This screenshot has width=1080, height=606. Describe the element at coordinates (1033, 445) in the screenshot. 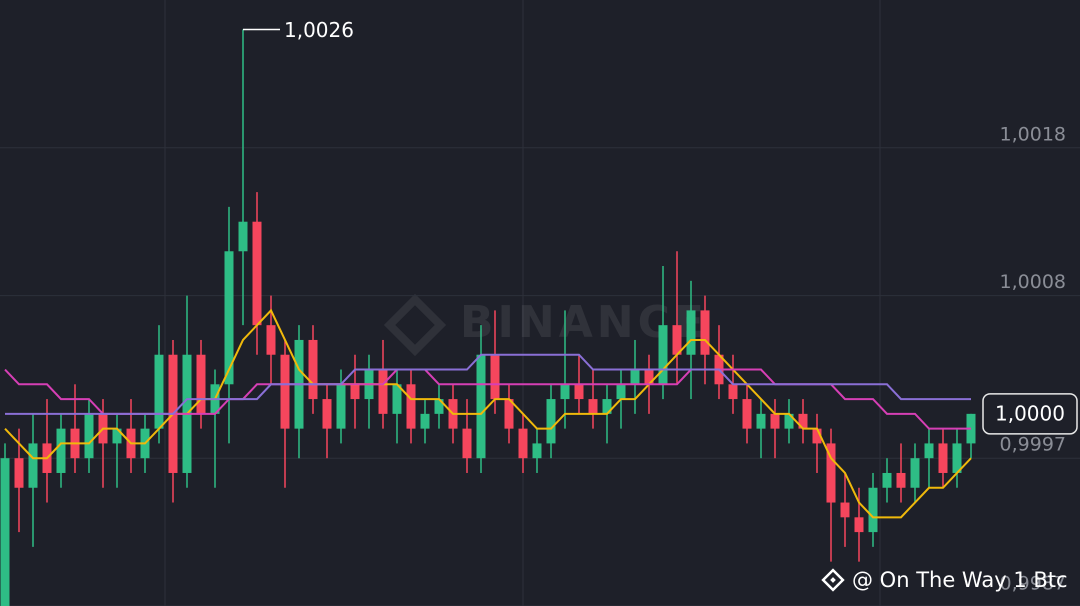

I see `y-tick-label: 0,9997` at that location.